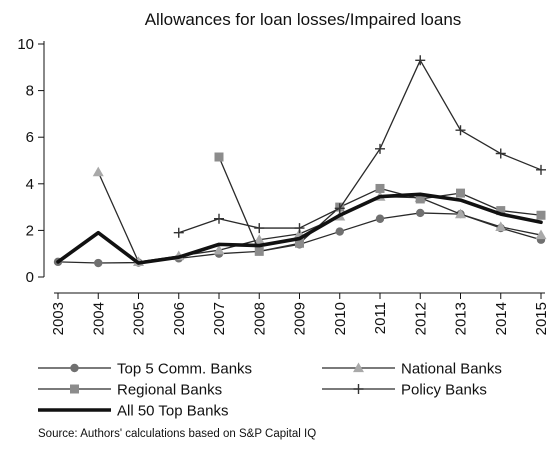 The height and width of the screenshot is (449, 556). I want to click on legend-item: Top 5 Comm. Banks, so click(145, 369).